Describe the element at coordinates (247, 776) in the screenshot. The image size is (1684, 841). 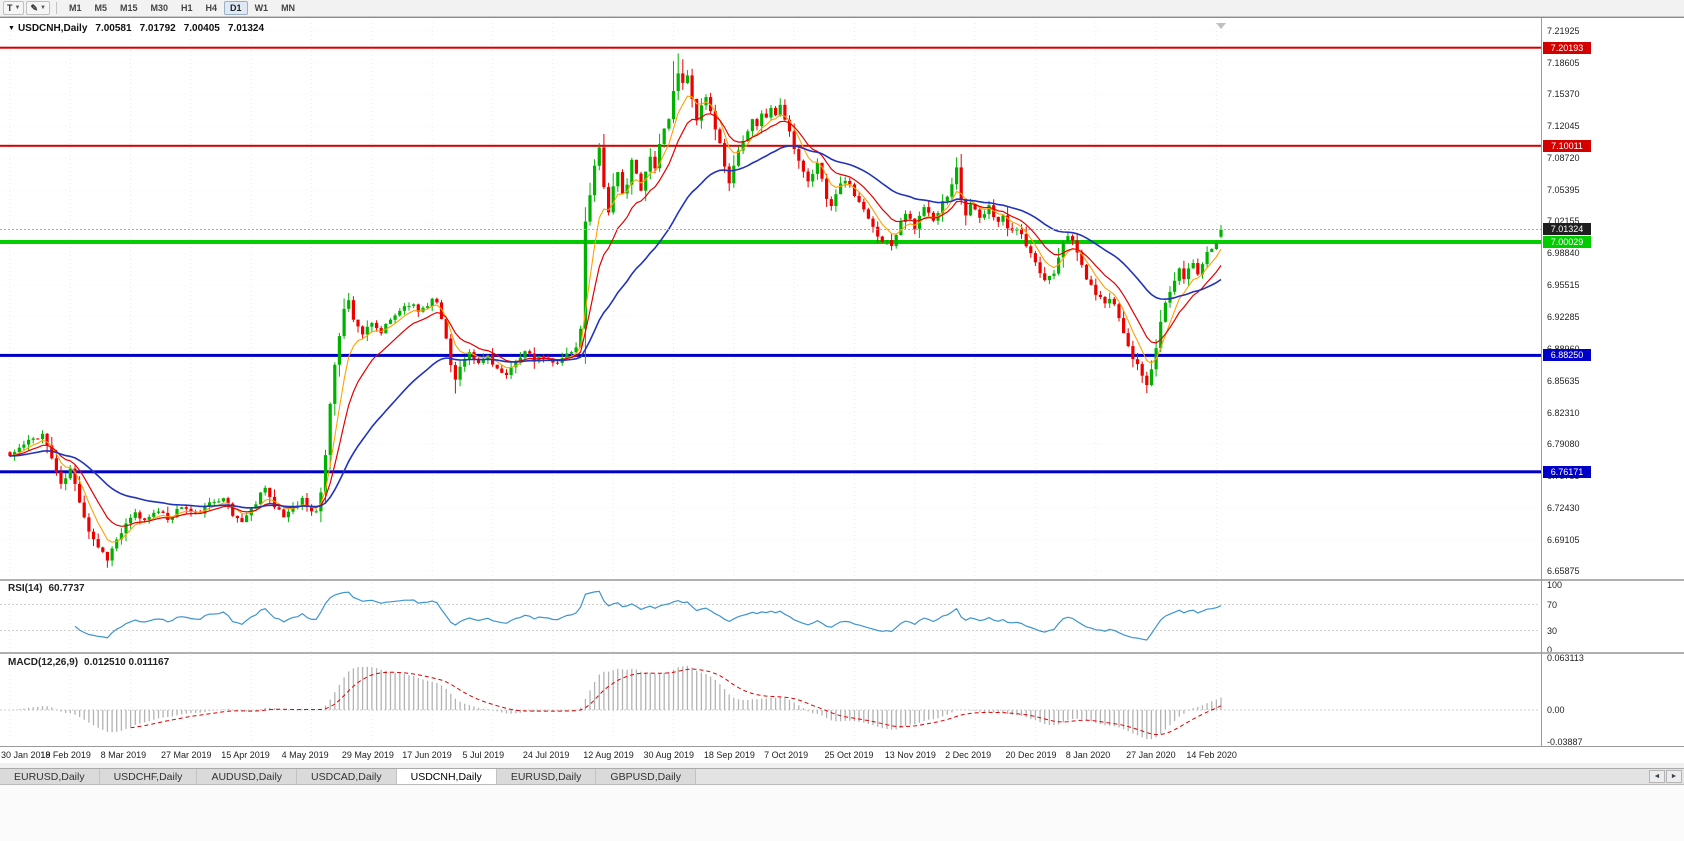
I see `tab-item: AUDUSD,Daily` at that location.